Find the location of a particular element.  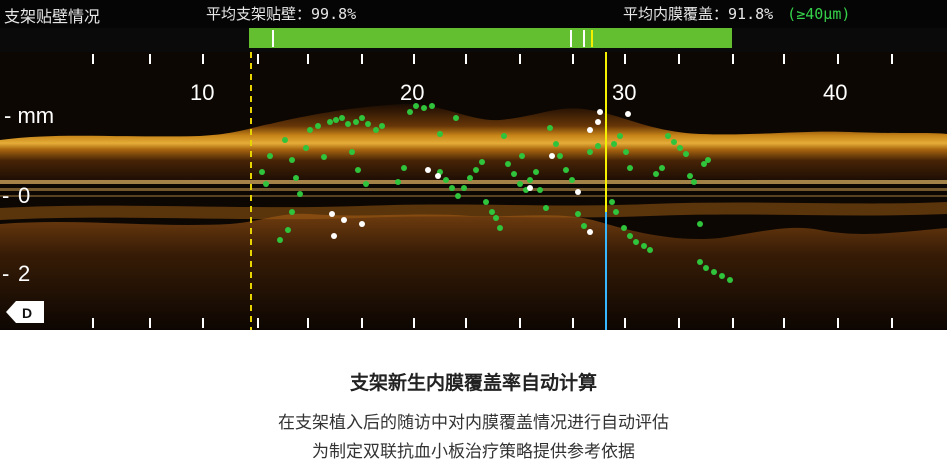

stent-coverage-bar is located at coordinates (473, 40).